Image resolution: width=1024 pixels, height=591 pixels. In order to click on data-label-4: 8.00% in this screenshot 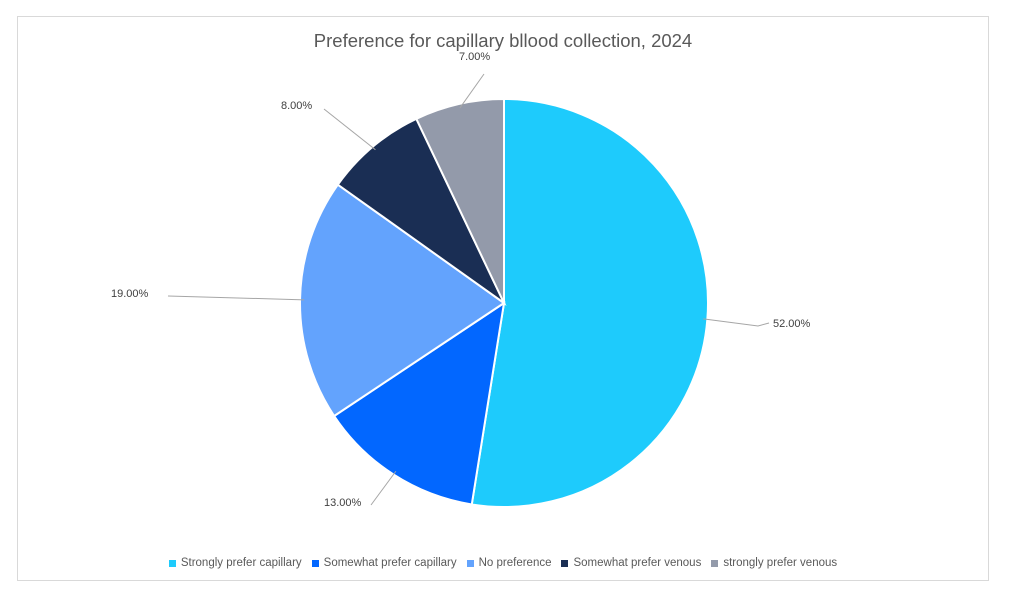, I will do `click(296, 106)`.